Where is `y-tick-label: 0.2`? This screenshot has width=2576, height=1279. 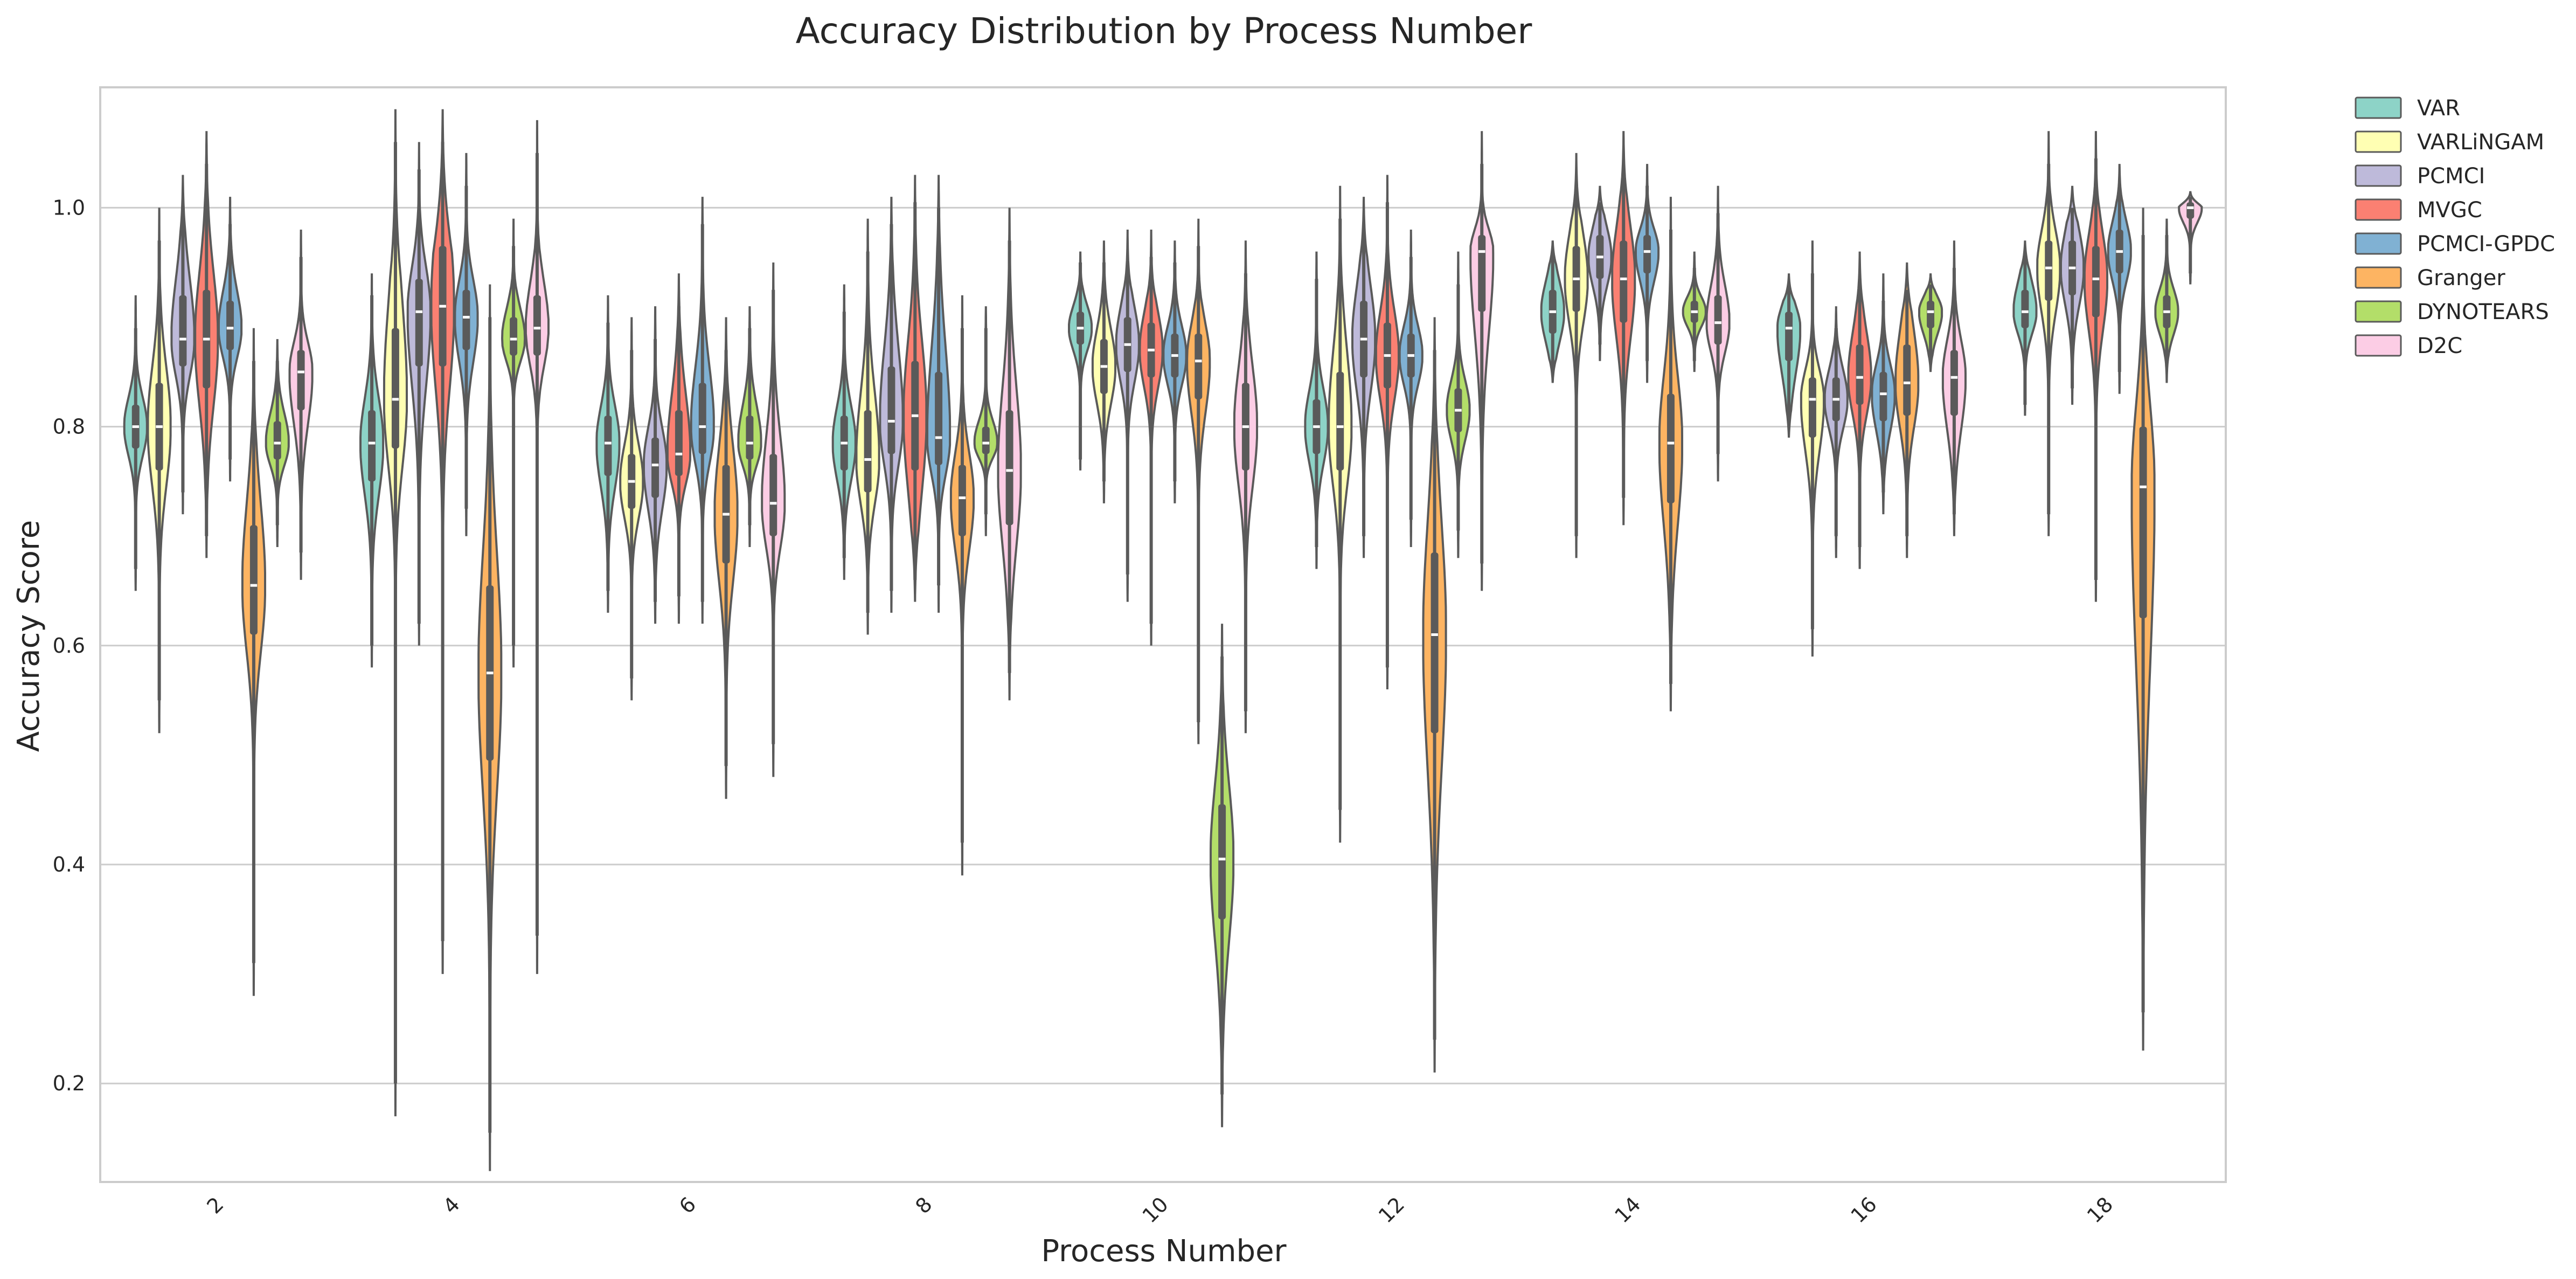 y-tick-label: 0.2 is located at coordinates (69, 1083).